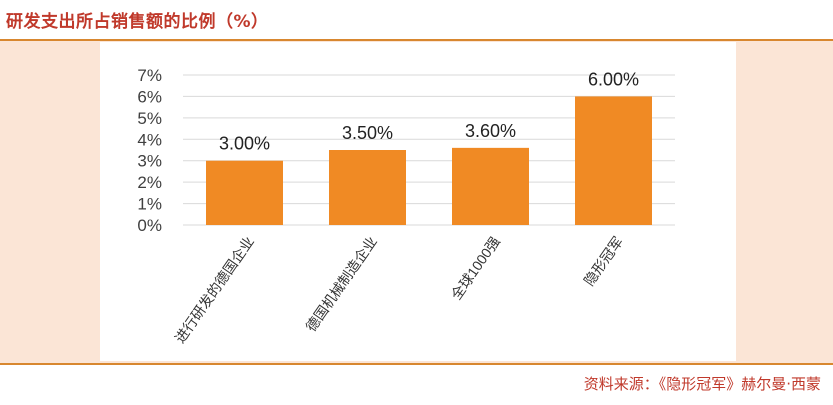  Describe the element at coordinates (490, 131) in the screenshot. I see `bar-value-label: 3.60%` at that location.